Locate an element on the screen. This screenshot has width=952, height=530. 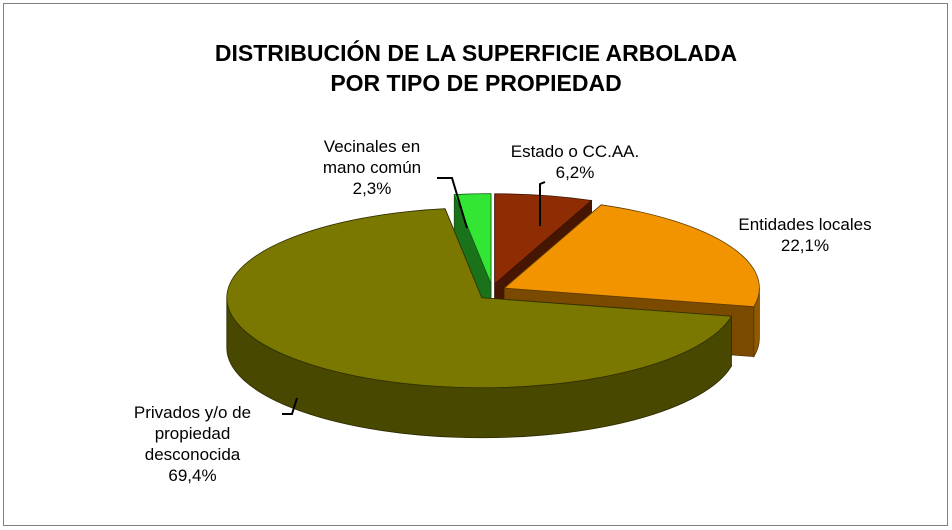
category-label: Entidades locales is located at coordinates (805, 224).